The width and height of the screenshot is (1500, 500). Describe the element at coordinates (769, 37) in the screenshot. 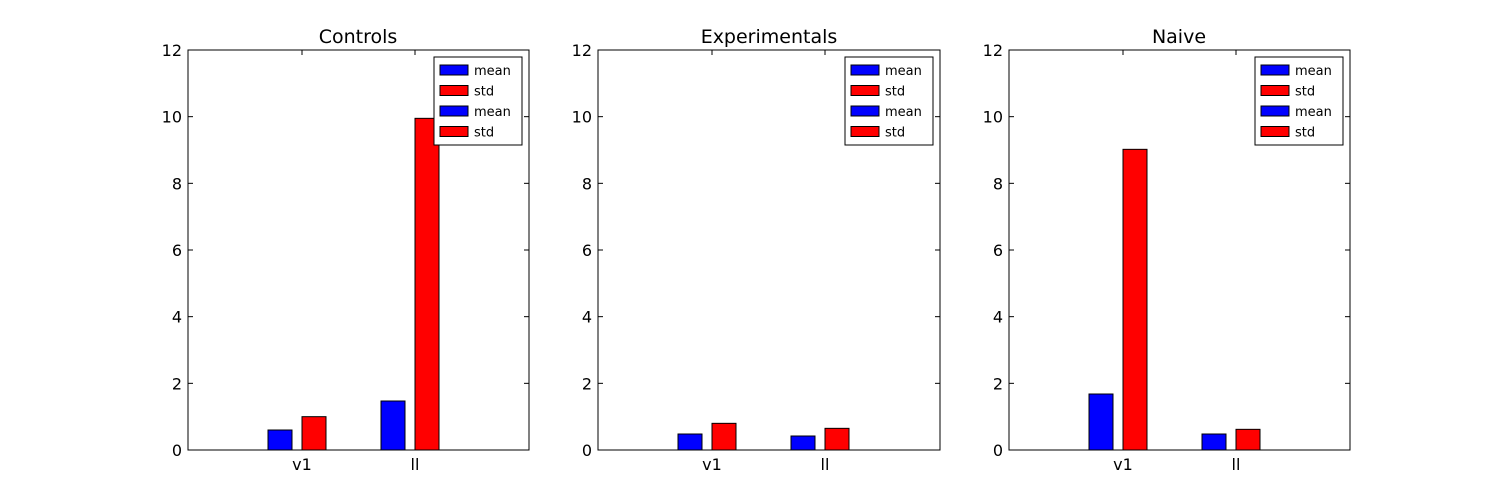

I see `chart-title: Experimentals` at that location.